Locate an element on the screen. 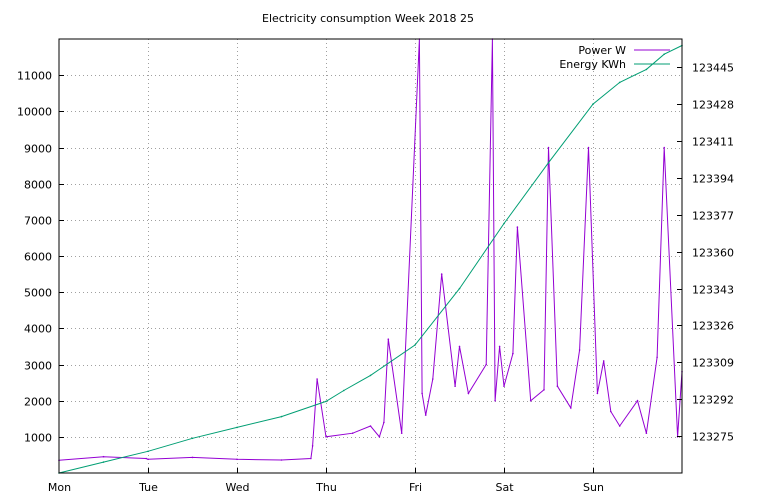 Image resolution: width=768 pixels, height=500 pixels. left-tick-label: 2000 is located at coordinates (38, 402).